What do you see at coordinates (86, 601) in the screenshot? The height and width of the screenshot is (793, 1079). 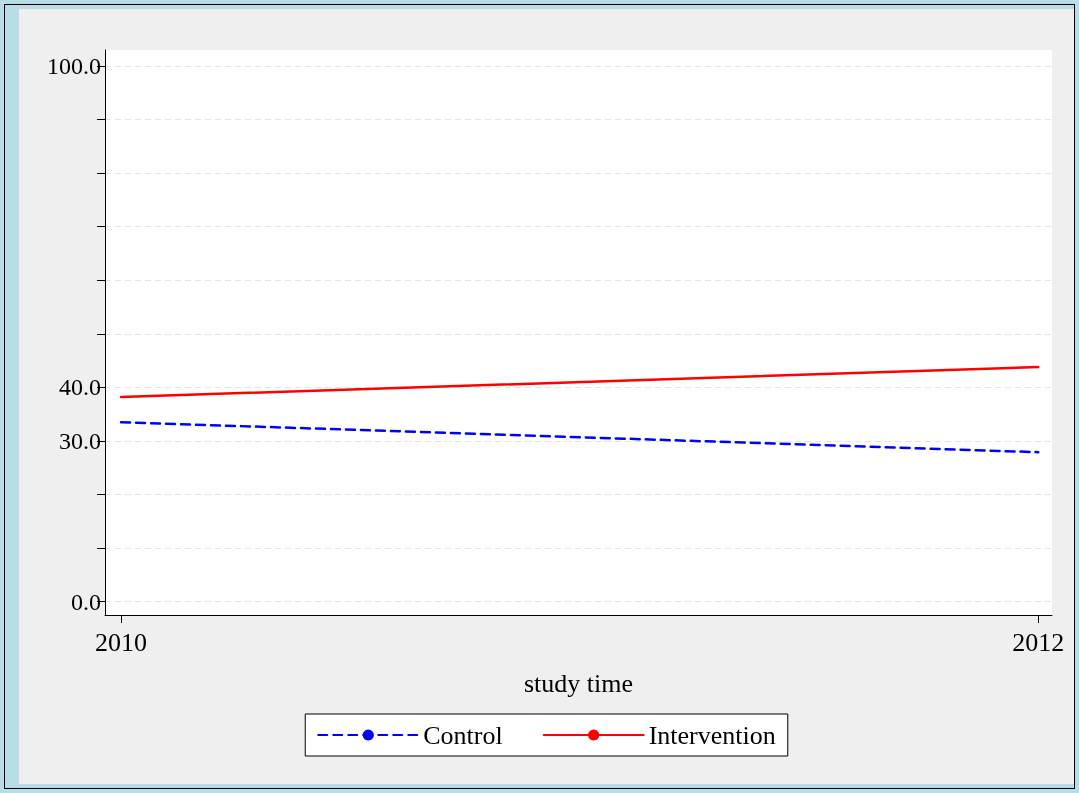 I see `y-tick-label: 0.0` at bounding box center [86, 601].